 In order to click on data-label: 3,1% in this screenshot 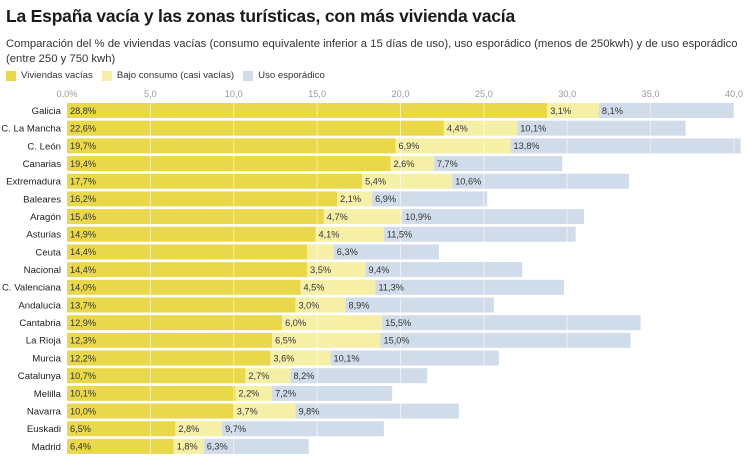, I will do `click(560, 111)`.